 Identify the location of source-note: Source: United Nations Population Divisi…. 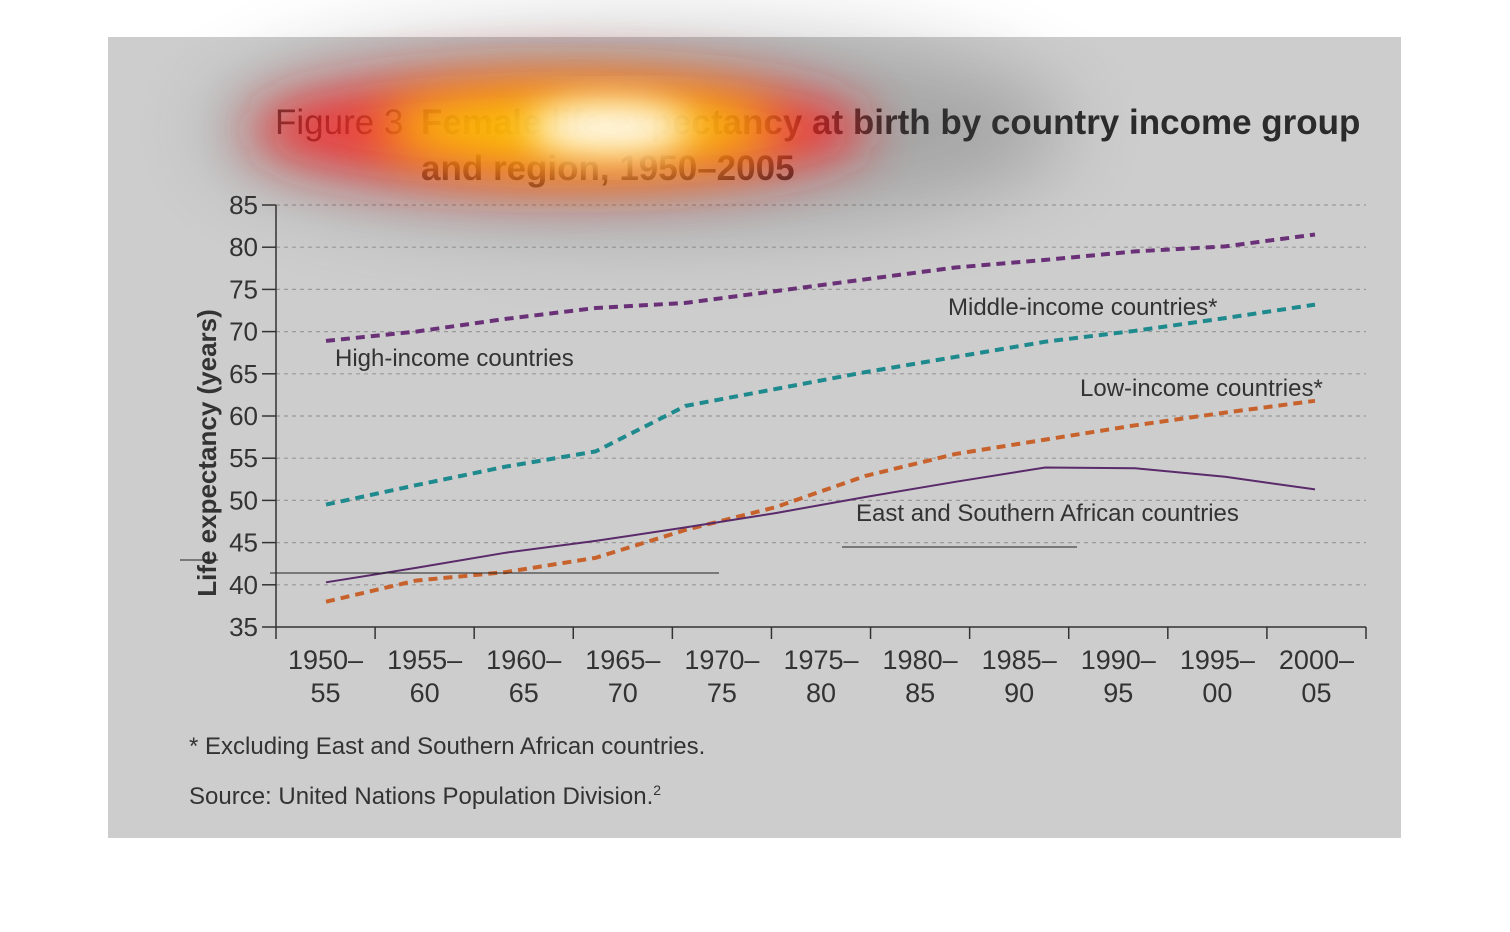
(425, 796).